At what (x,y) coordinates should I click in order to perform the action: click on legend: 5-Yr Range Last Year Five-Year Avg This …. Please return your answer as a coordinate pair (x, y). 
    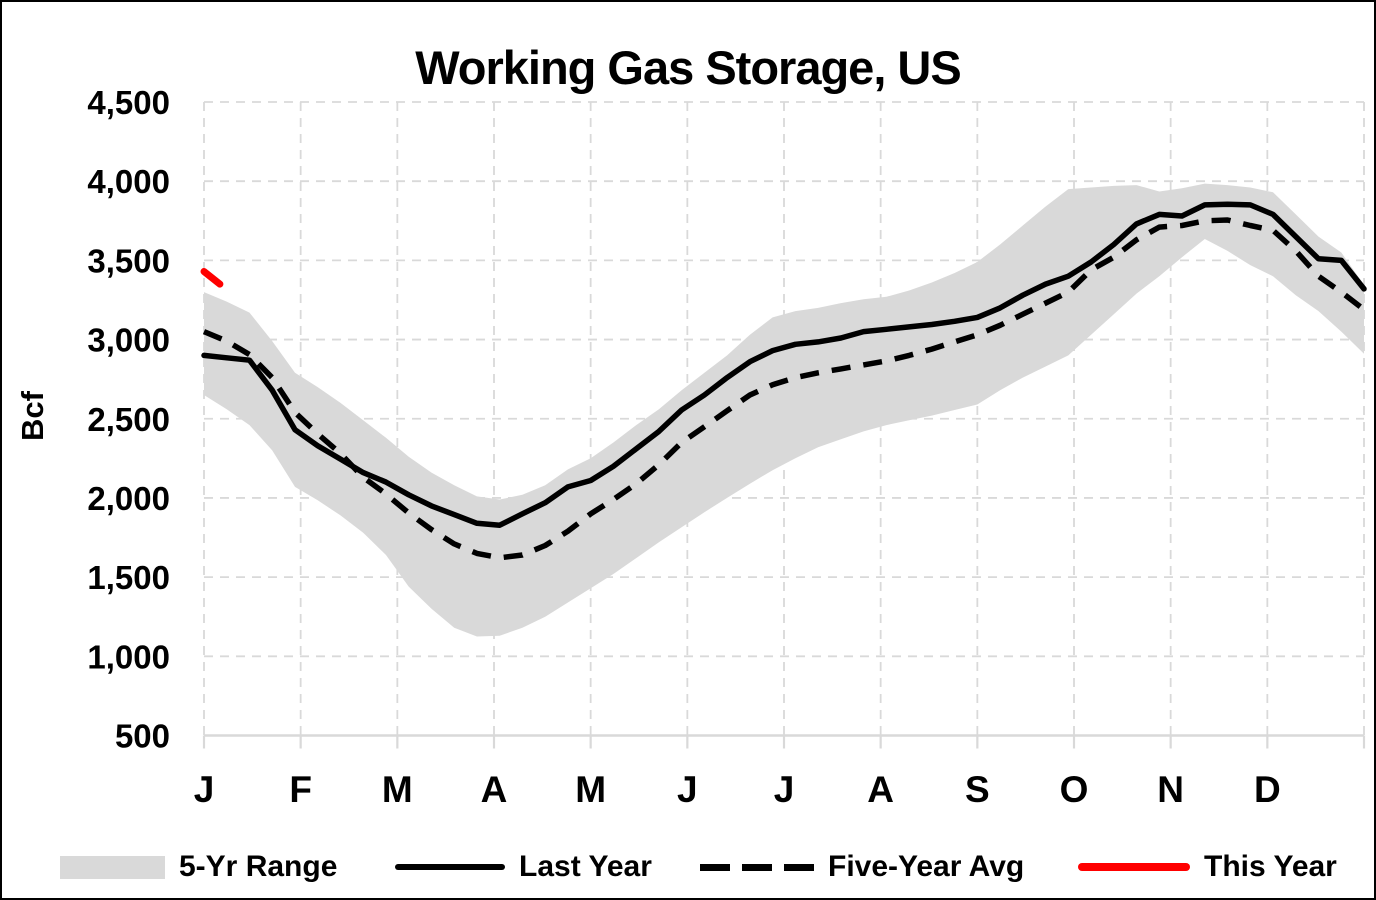
    Looking at the image, I should click on (688, 867).